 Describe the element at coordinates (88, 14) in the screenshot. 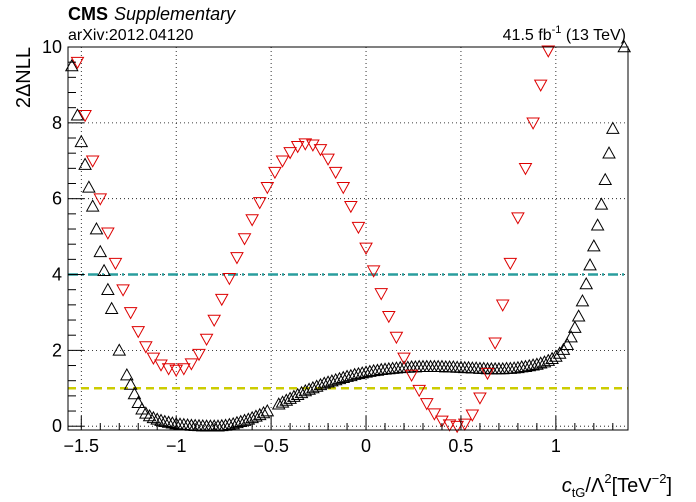

I see `experiment-label: CMS` at that location.